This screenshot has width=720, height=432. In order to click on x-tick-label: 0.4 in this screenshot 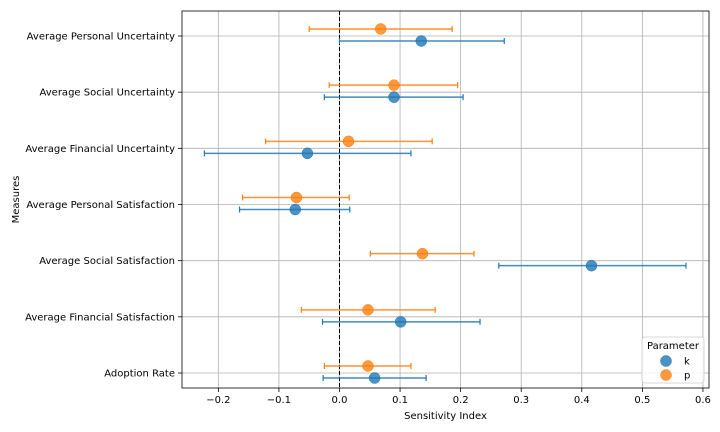, I will do `click(582, 400)`.